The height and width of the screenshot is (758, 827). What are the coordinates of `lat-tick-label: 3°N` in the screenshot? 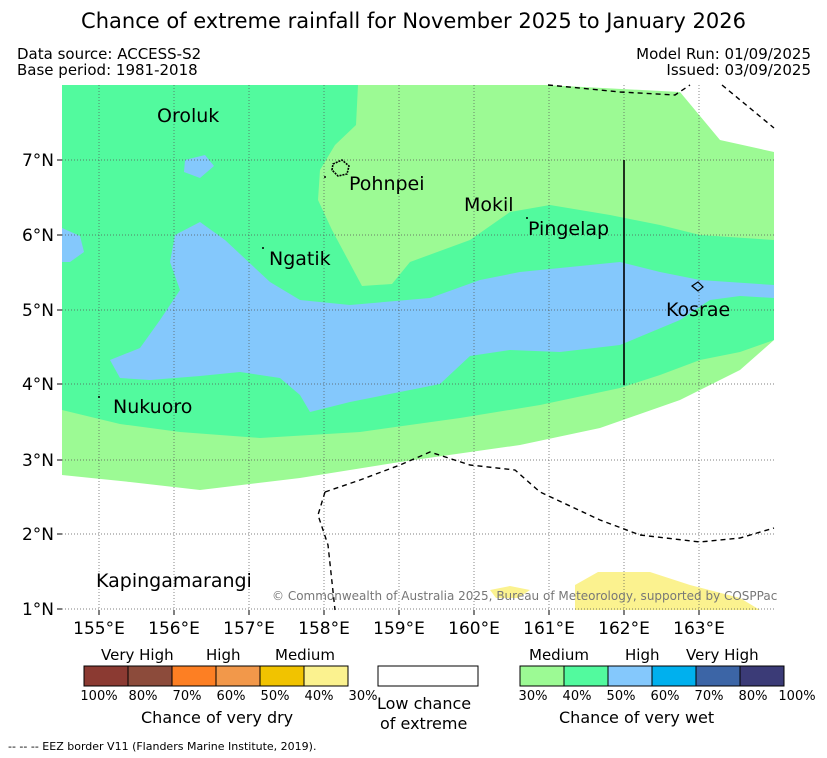 It's located at (38, 461).